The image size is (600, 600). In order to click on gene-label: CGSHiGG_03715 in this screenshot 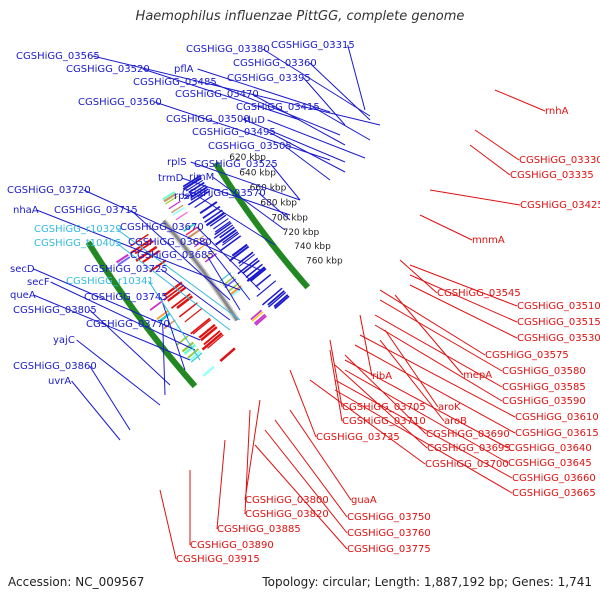, I will do `click(96, 210)`.